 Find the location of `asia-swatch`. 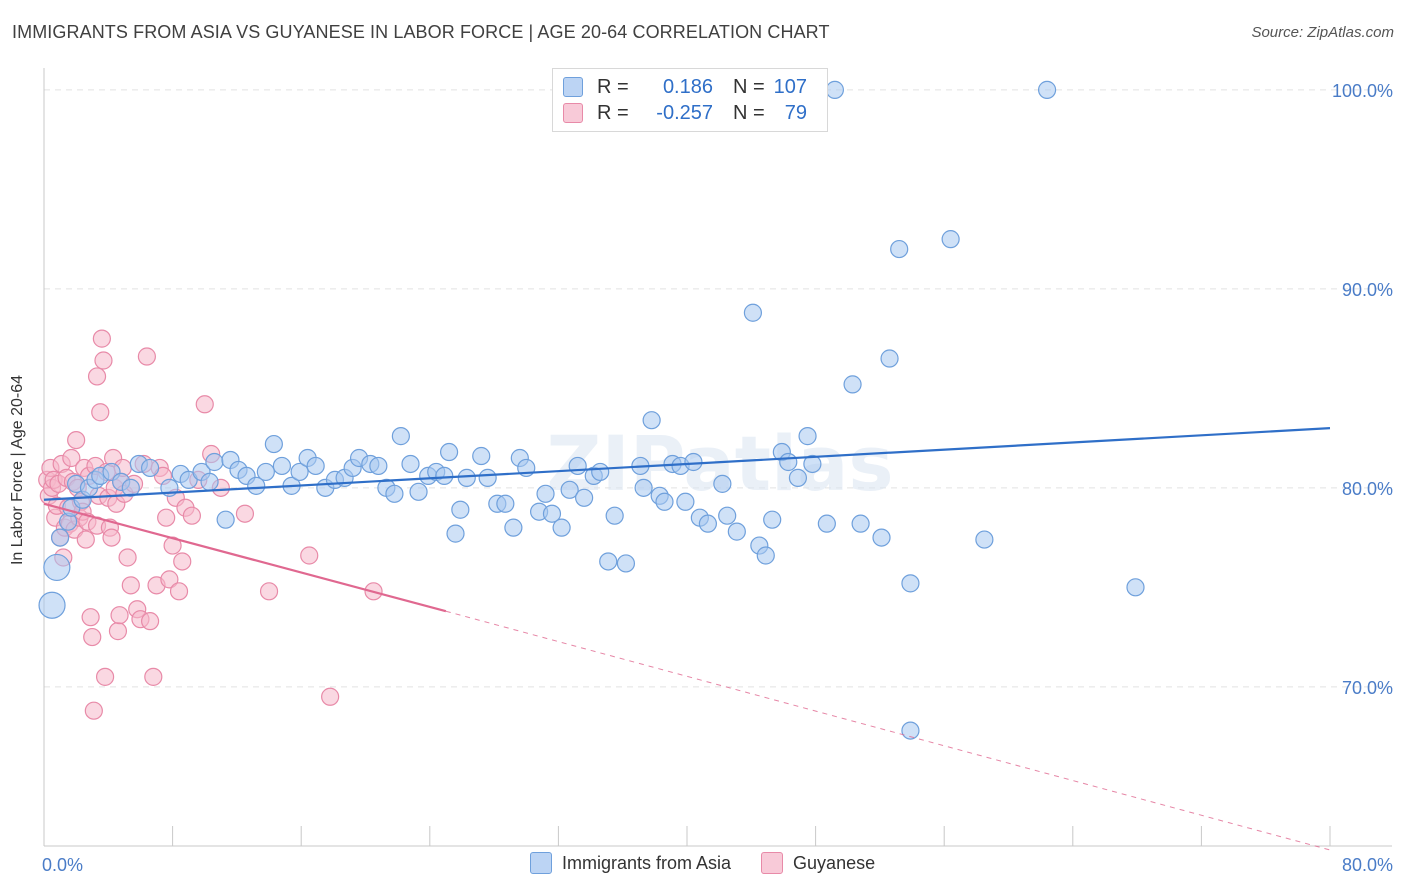

asia-swatch is located at coordinates (573, 87).